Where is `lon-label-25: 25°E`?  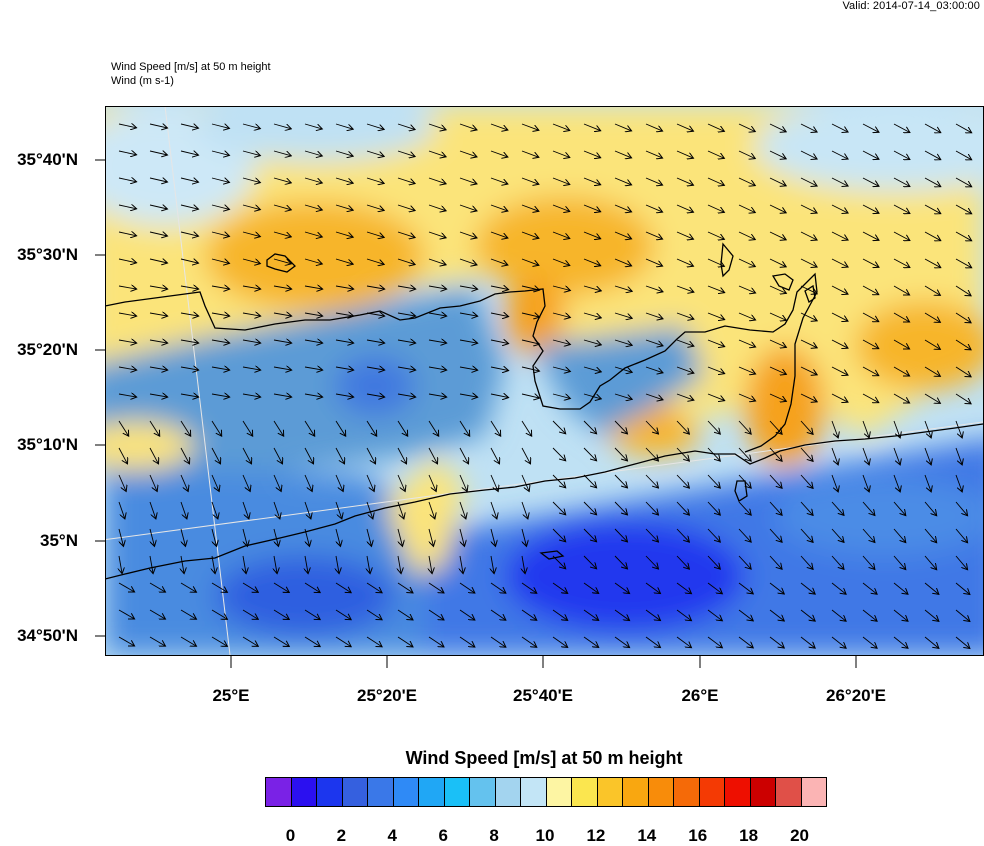 lon-label-25: 25°E is located at coordinates (231, 695).